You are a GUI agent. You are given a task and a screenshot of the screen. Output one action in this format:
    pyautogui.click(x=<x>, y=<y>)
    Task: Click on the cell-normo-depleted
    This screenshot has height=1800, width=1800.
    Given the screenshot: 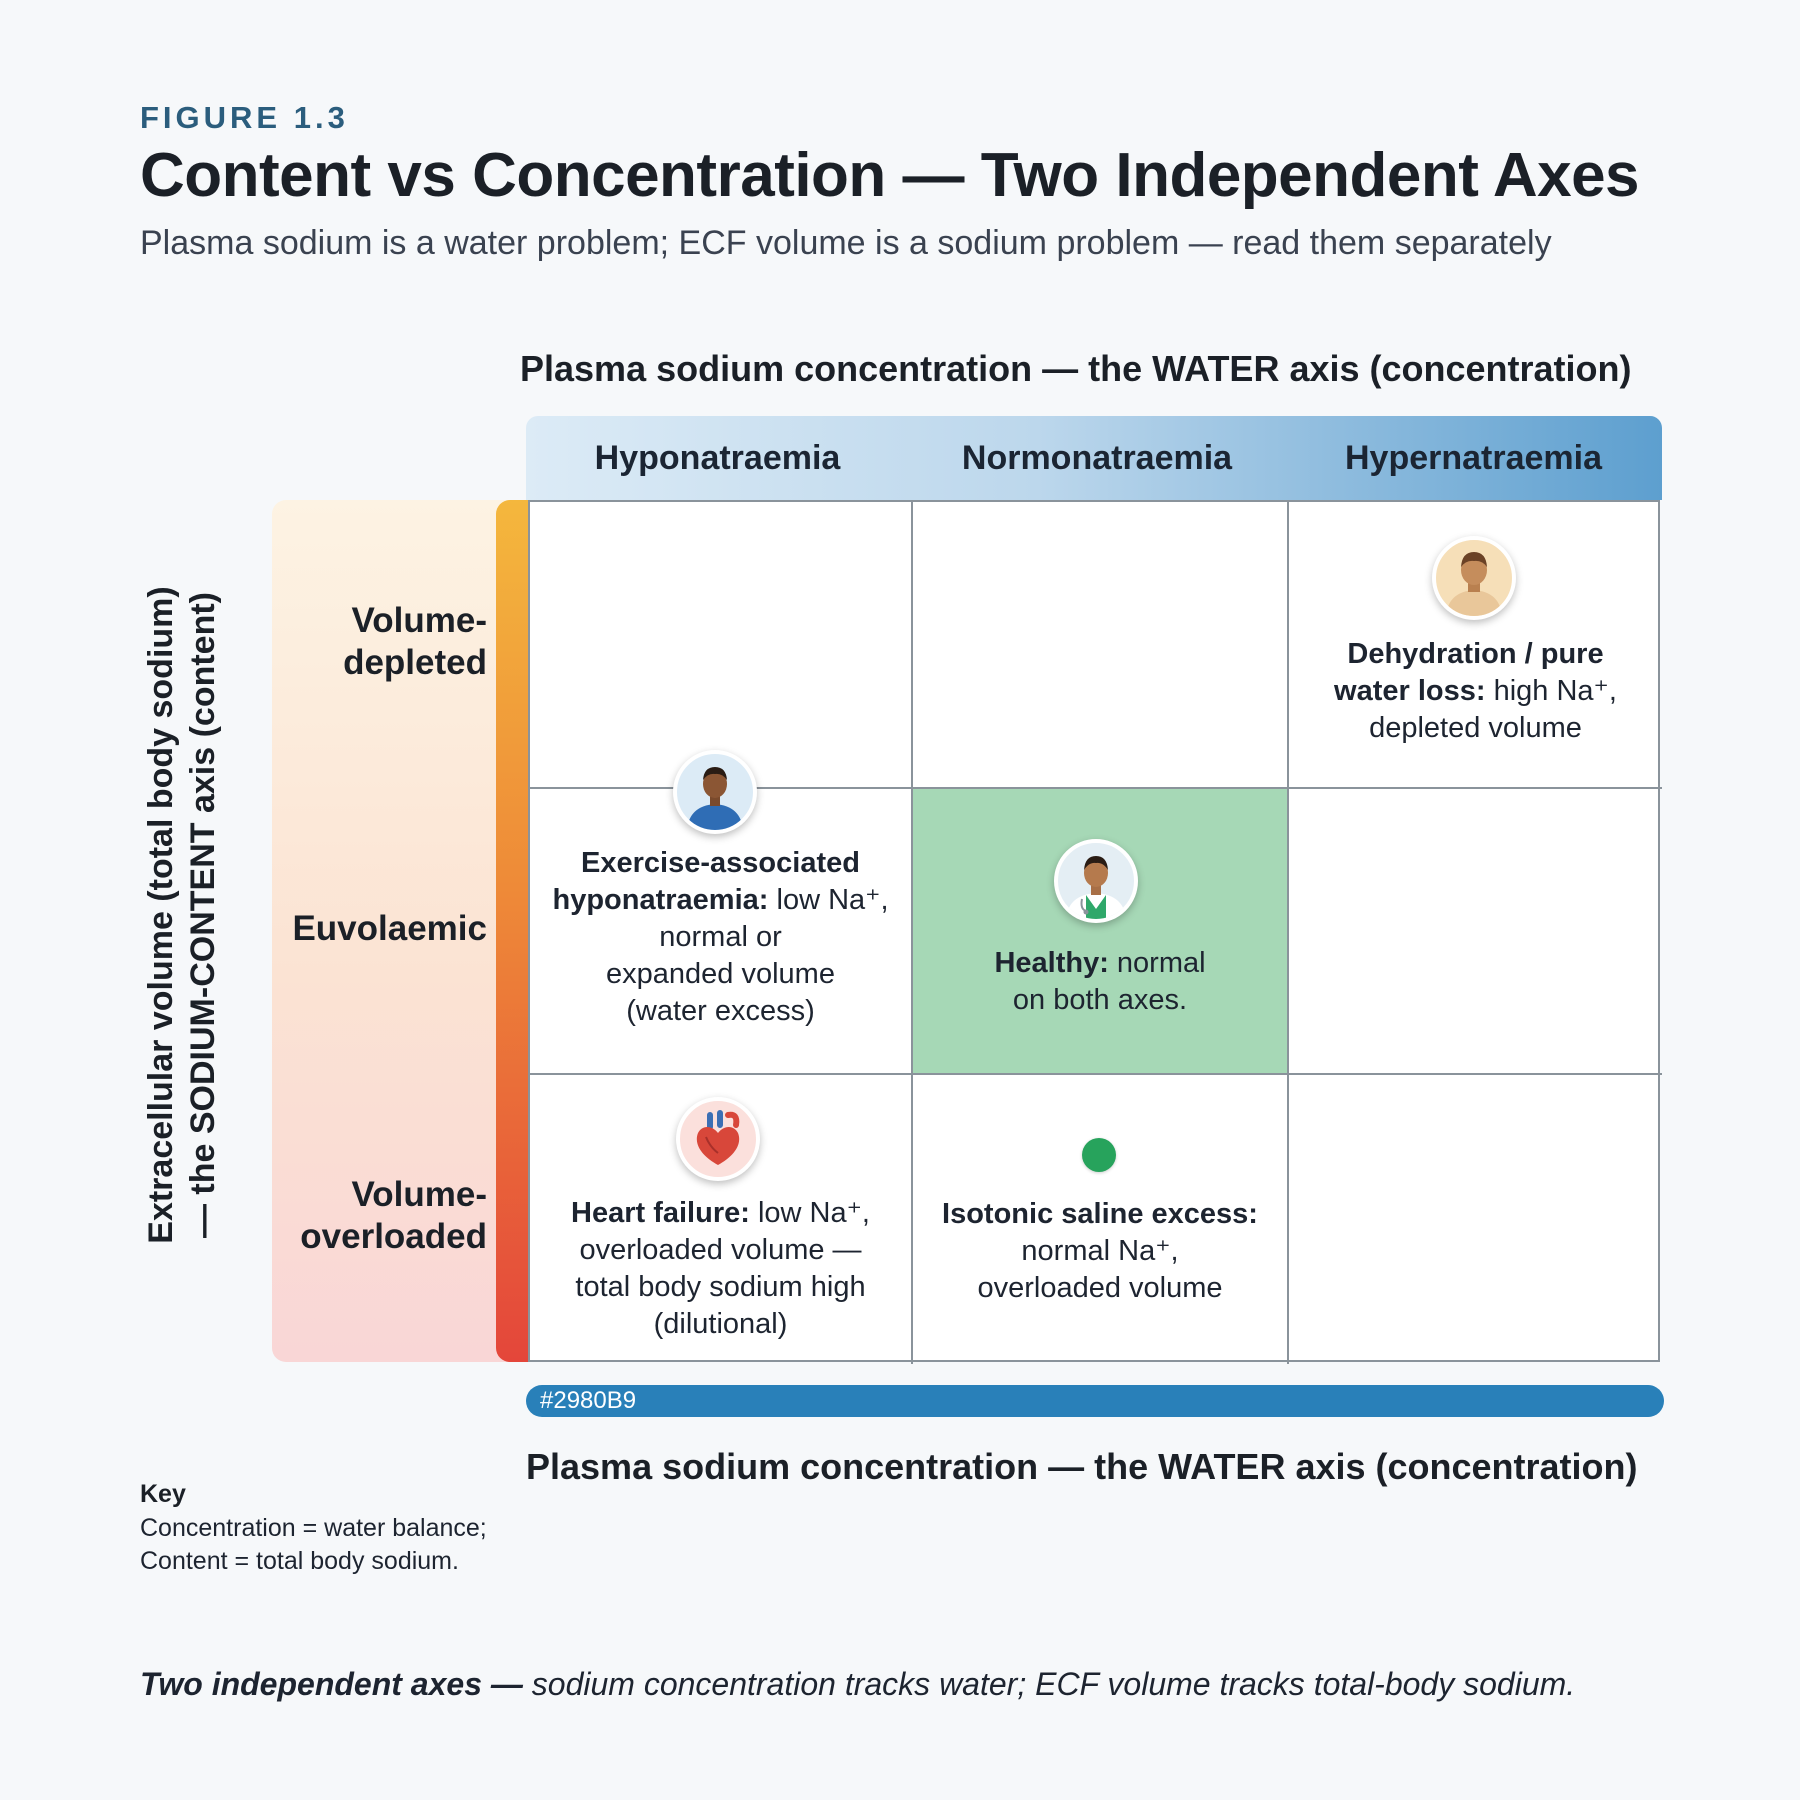 What is the action you would take?
    pyautogui.click(x=1101, y=645)
    